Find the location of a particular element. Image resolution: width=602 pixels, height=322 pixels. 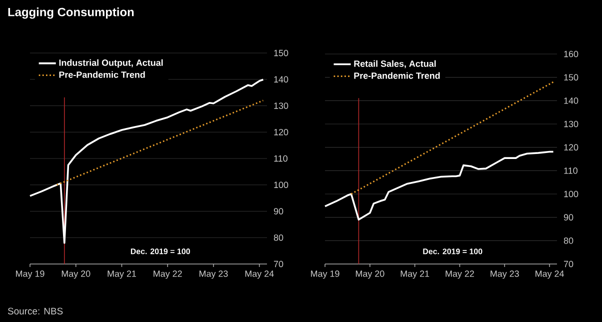

y-tick-label: 160 is located at coordinates (571, 54).